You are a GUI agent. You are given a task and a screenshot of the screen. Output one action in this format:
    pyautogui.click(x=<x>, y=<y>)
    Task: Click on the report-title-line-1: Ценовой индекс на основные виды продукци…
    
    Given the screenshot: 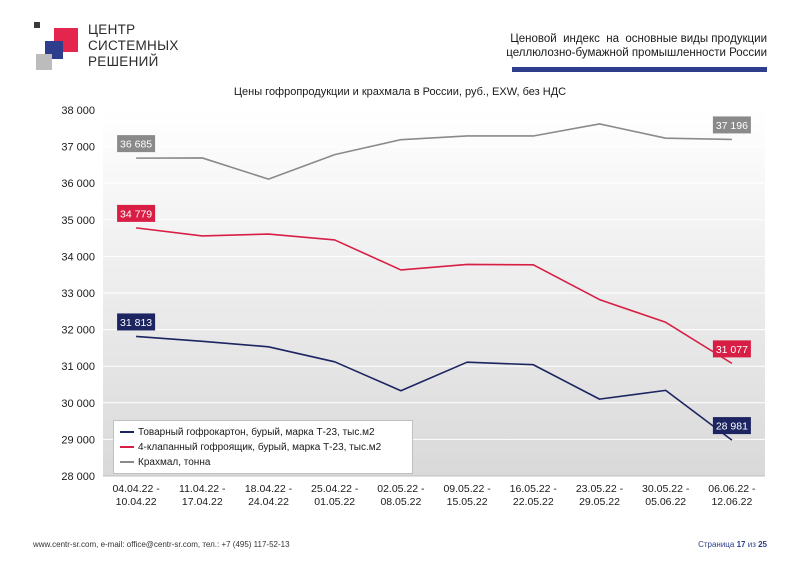 What is the action you would take?
    pyautogui.click(x=638, y=39)
    